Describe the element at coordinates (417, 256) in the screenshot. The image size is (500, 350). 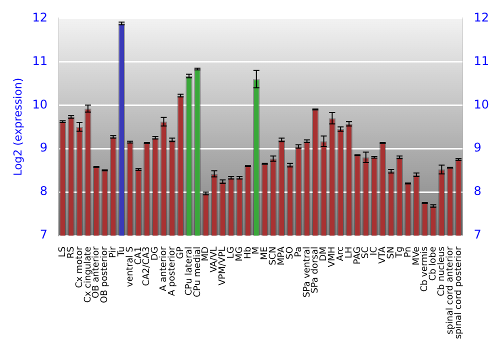
I see `x-tick-label: MVe` at that location.